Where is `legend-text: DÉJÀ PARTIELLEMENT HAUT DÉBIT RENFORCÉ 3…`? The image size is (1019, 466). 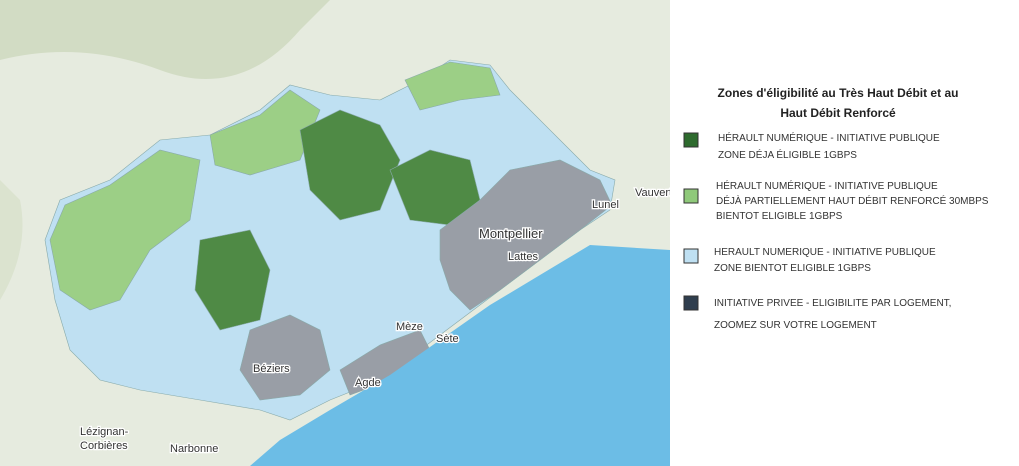
legend-text: DÉJÀ PARTIELLEMENT HAUT DÉBIT RENFORCÉ 3… is located at coordinates (852, 200).